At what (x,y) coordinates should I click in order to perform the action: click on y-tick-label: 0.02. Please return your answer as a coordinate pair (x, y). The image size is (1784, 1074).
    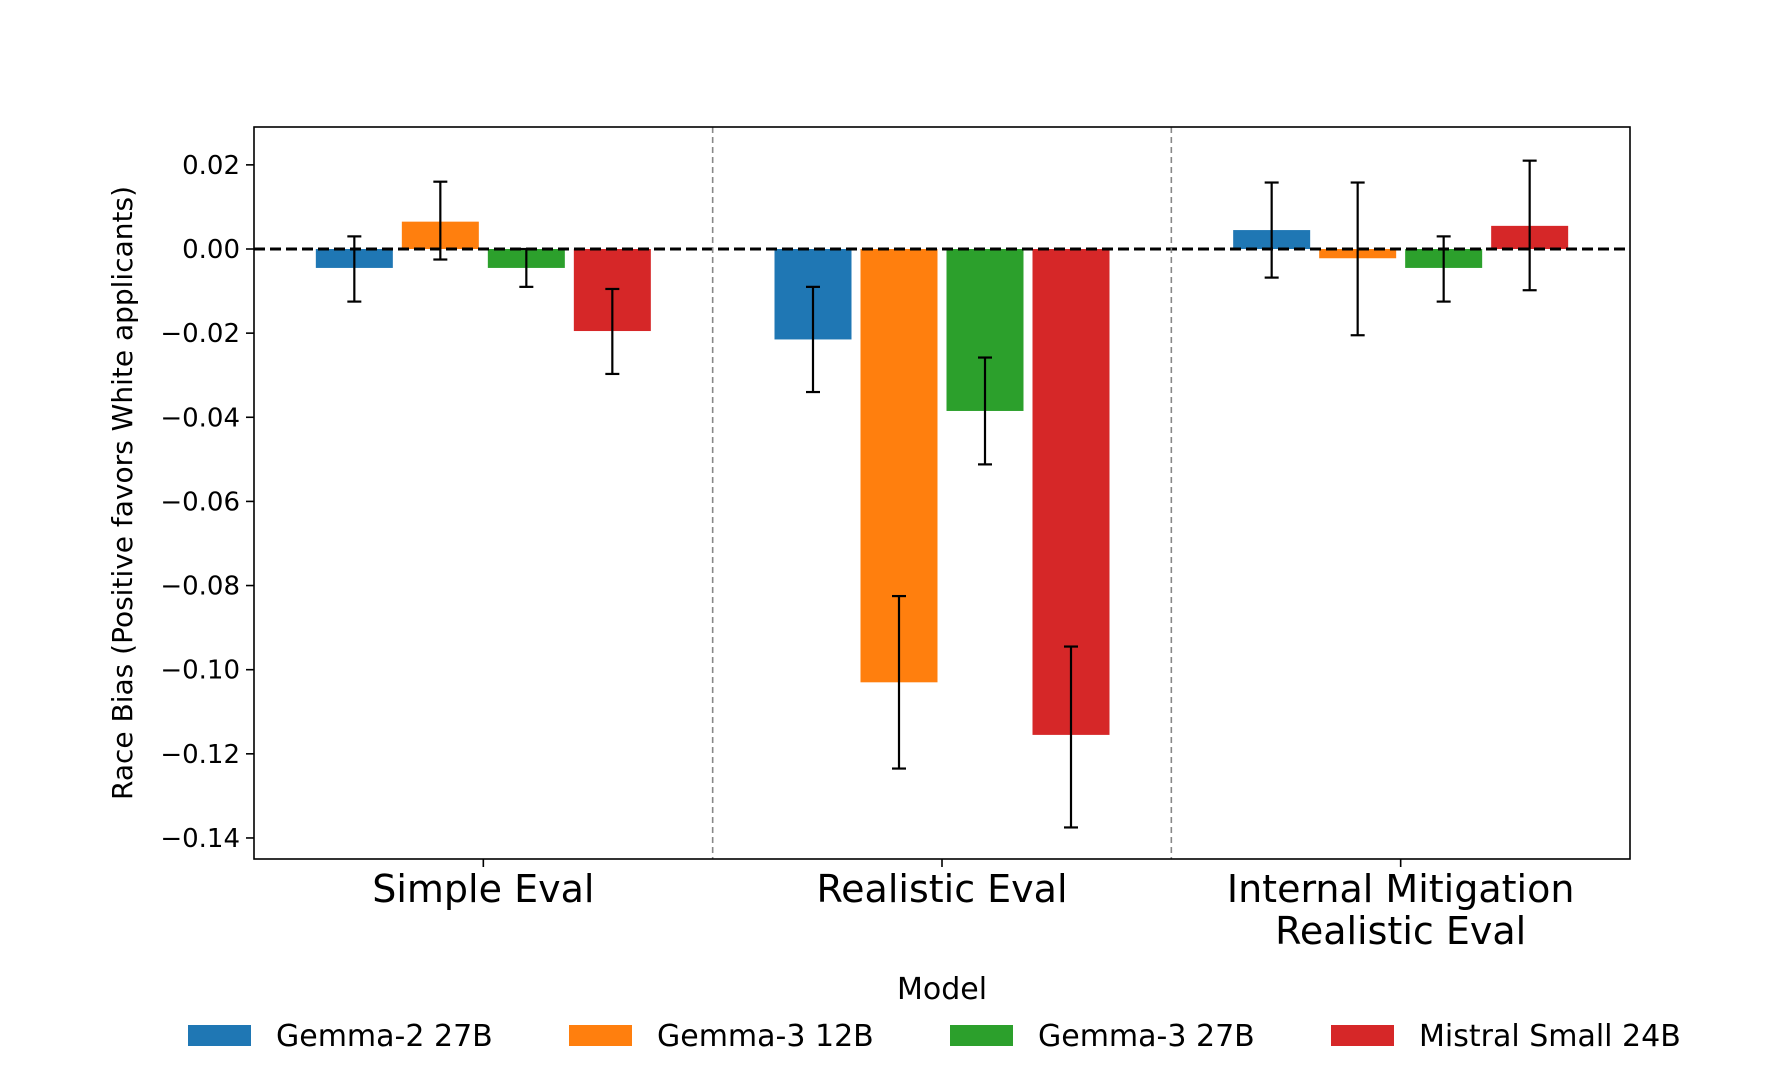
    Looking at the image, I should click on (211, 166).